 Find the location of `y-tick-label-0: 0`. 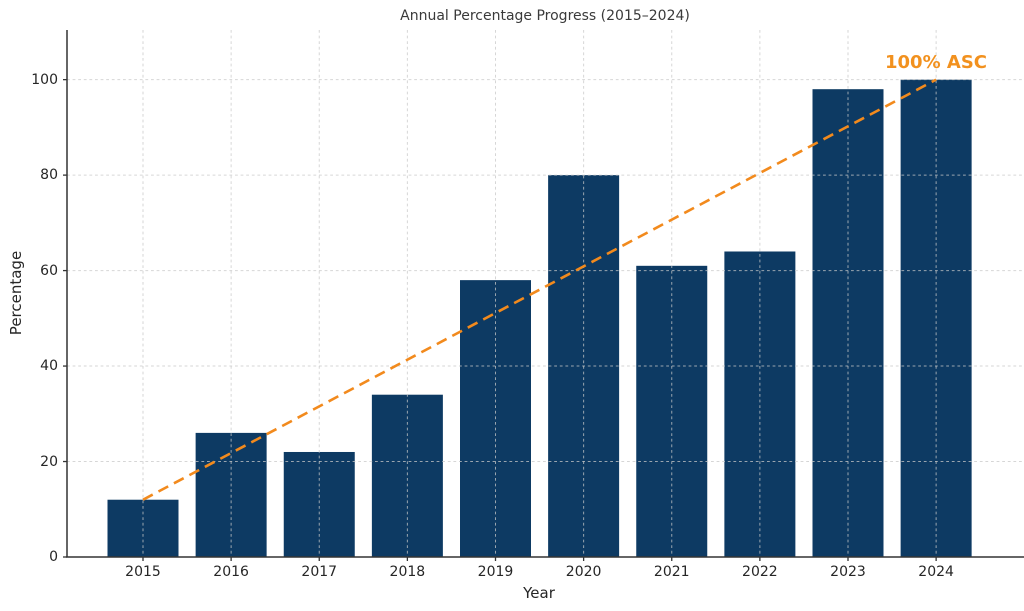

y-tick-label-0: 0 is located at coordinates (53, 557).